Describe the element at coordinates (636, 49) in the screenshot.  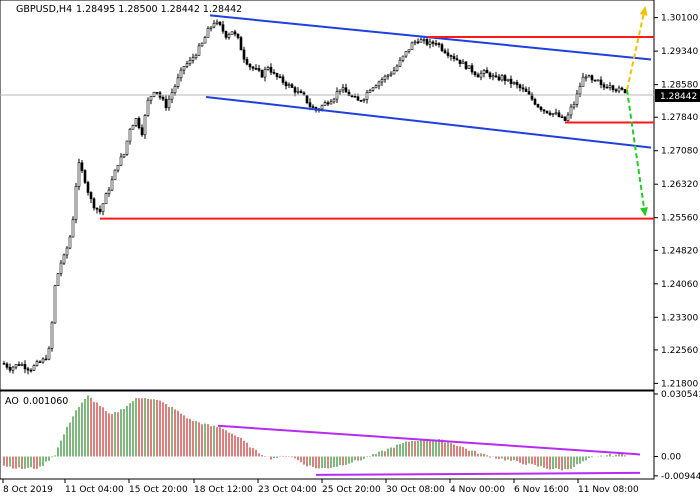
I see `forecast-up-arrow` at that location.